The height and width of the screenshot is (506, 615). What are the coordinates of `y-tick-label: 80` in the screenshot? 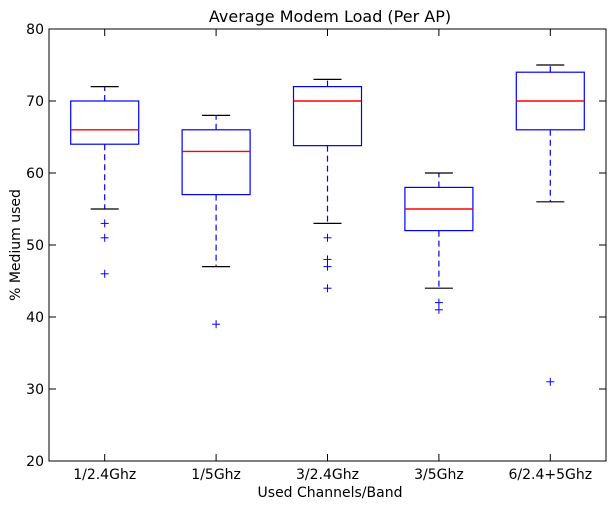 It's located at (35, 30).